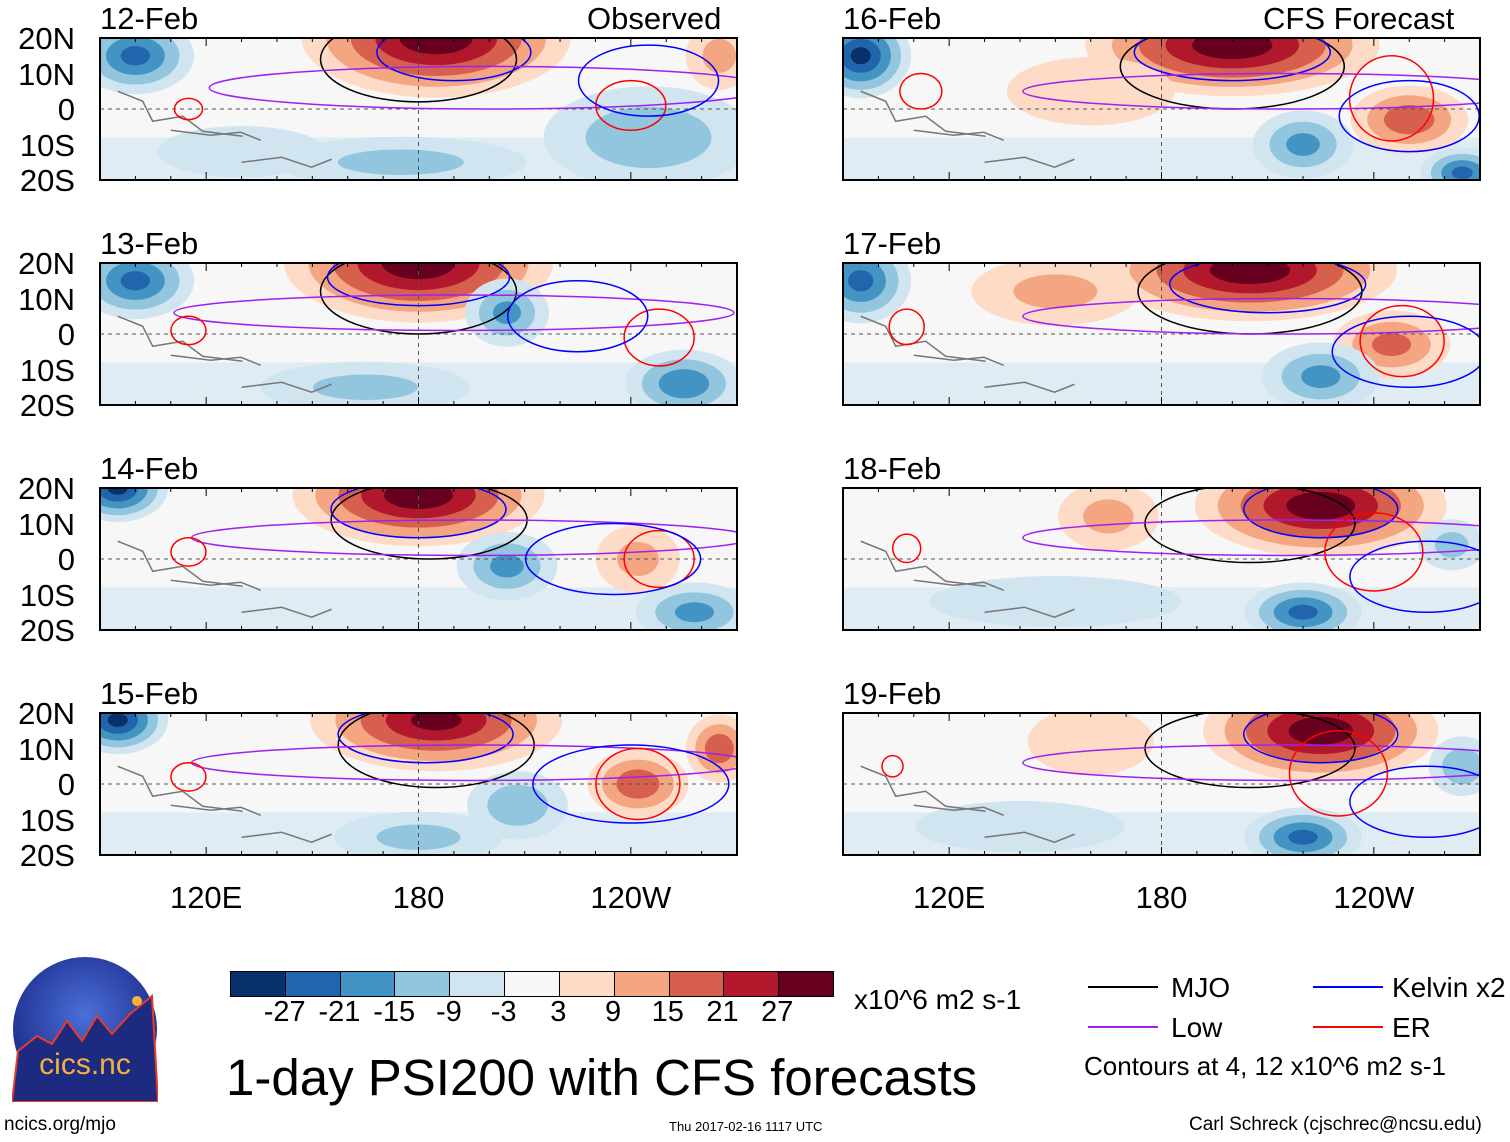  I want to click on footer-timestamp: Thu 2017-02-16 1117 UTC, so click(746, 1126).